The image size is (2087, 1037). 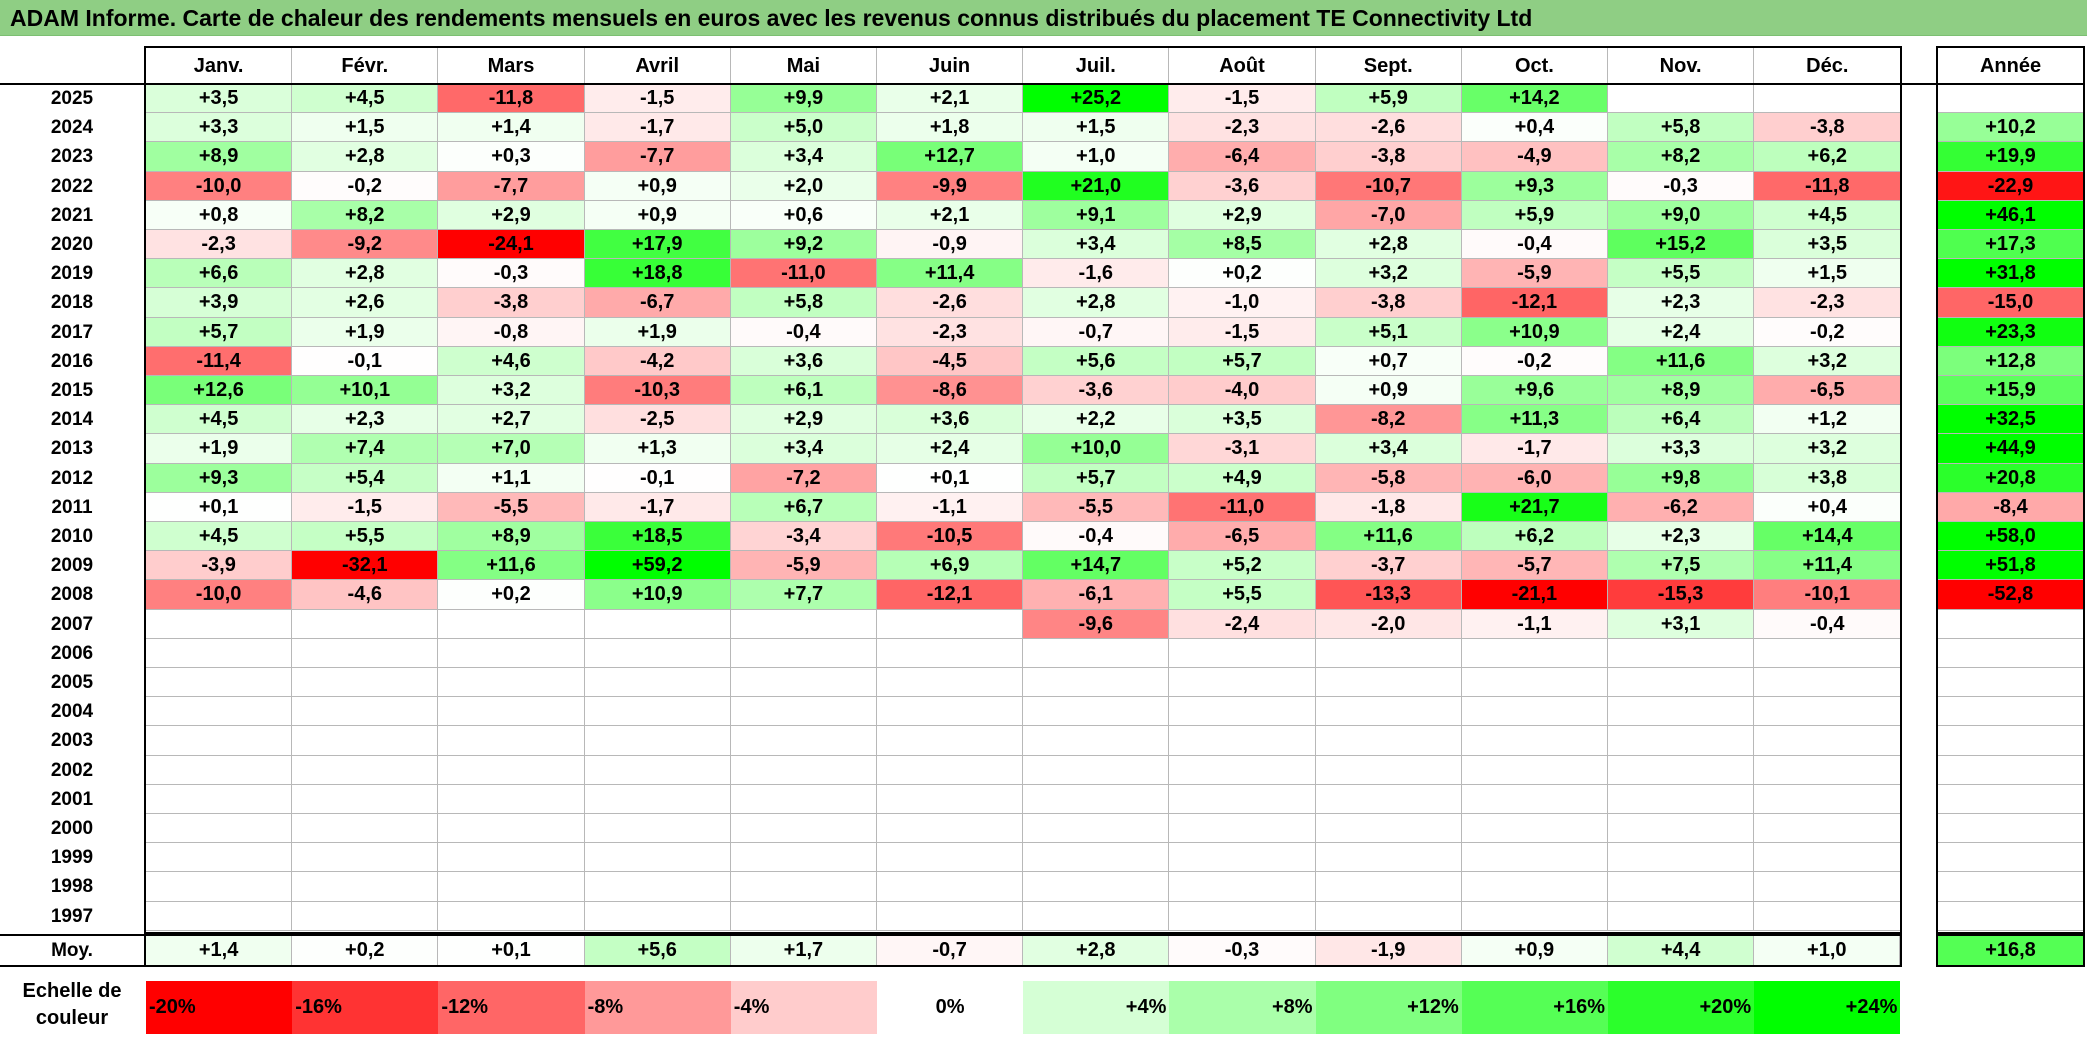 What do you see at coordinates (1534, 595) in the screenshot?
I see `heatmap-cell: -21,1` at bounding box center [1534, 595].